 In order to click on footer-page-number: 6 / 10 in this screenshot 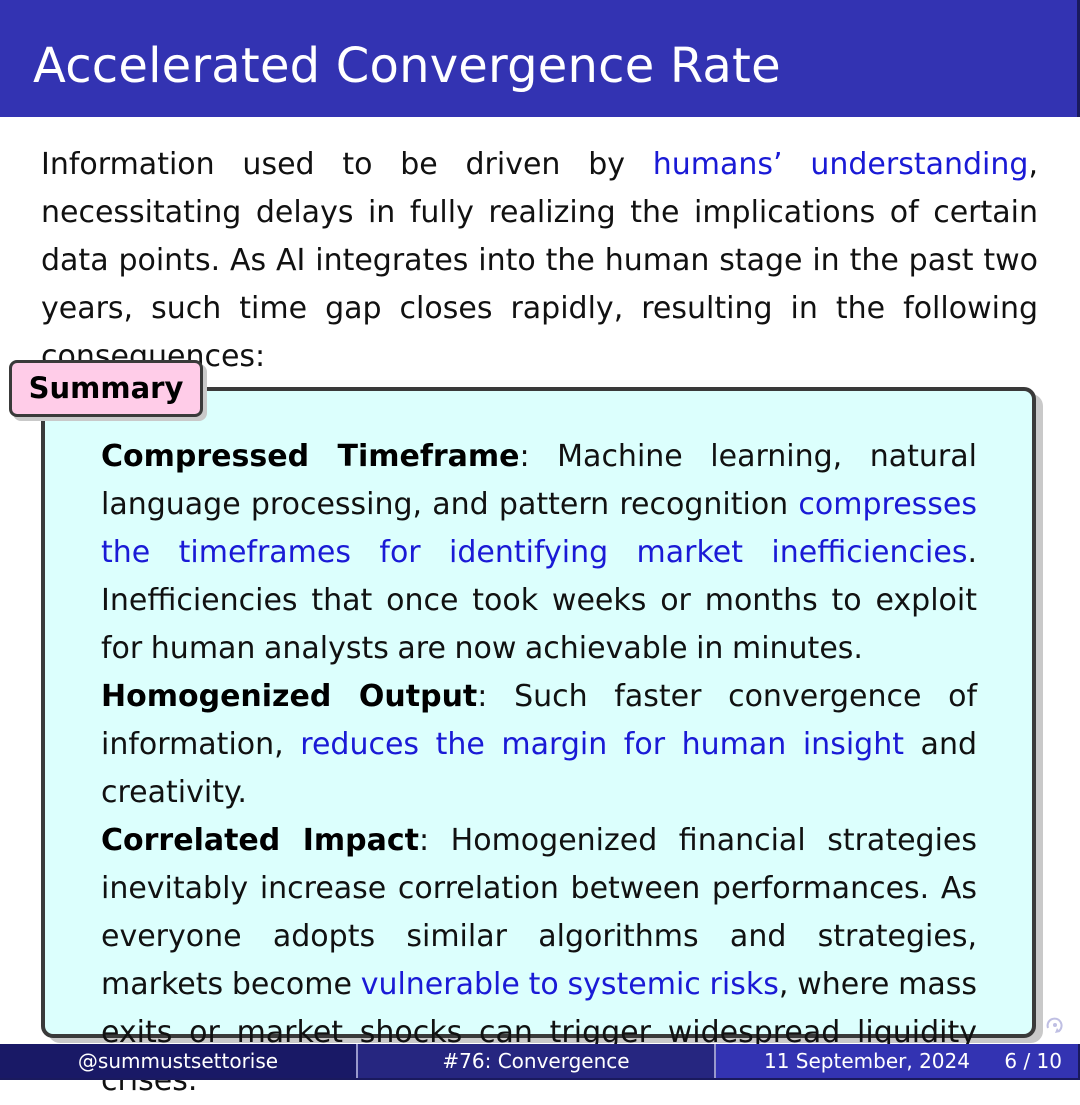, I will do `click(1033, 1061)`.